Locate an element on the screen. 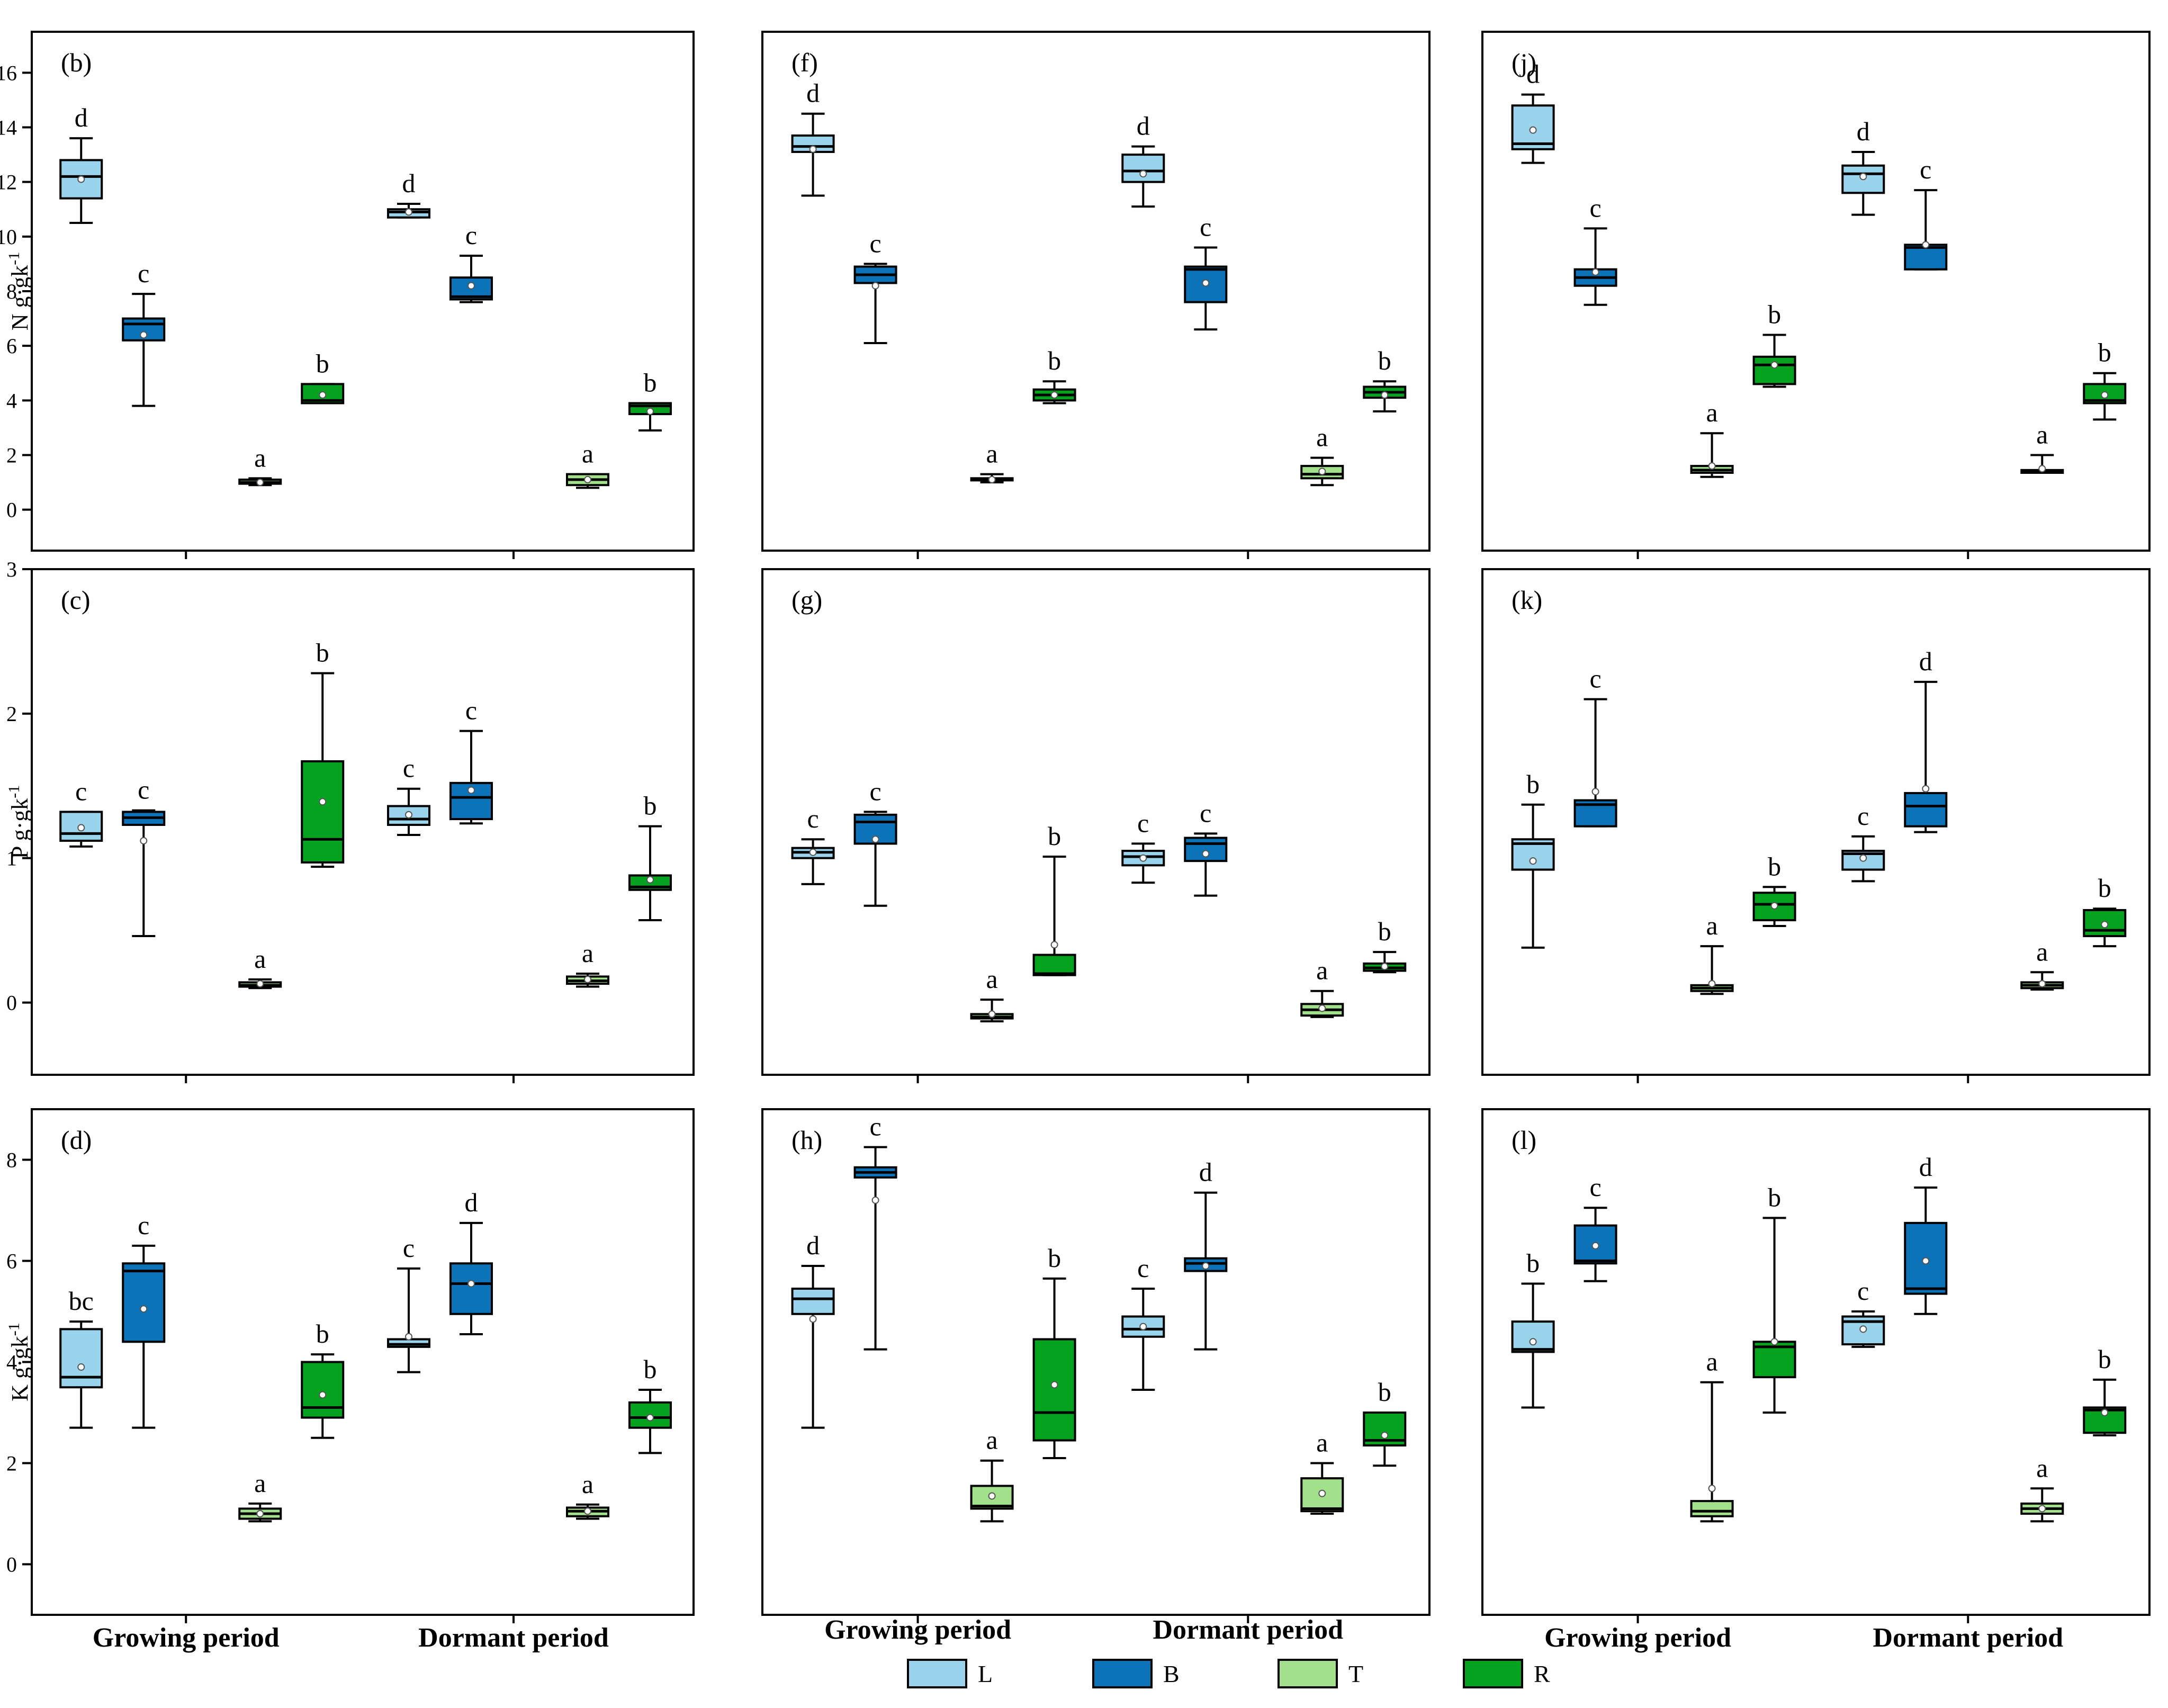 This screenshot has height=1708, width=2168. panel-h: (h) d c a b c d a b Growing period Dormant period is located at coordinates (1096, 1376).